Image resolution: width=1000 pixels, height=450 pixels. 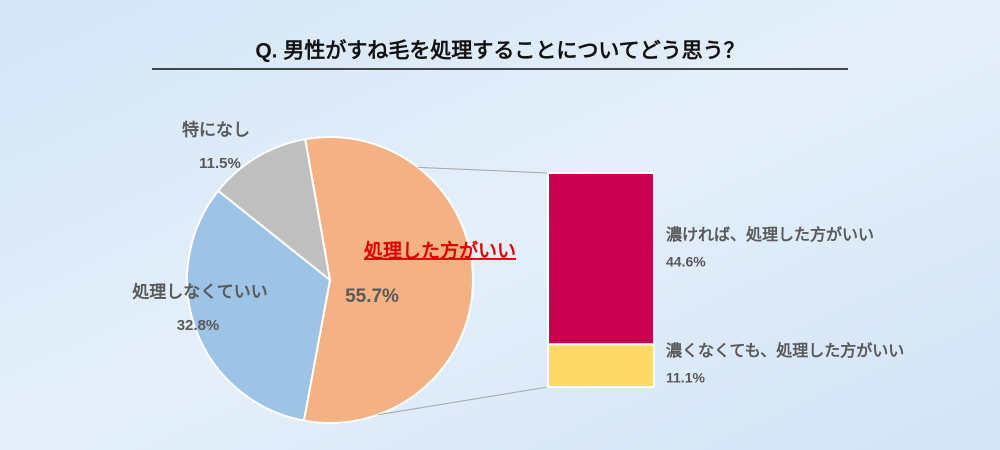 I want to click on slice-value-label: 11.5%, so click(x=220, y=163).